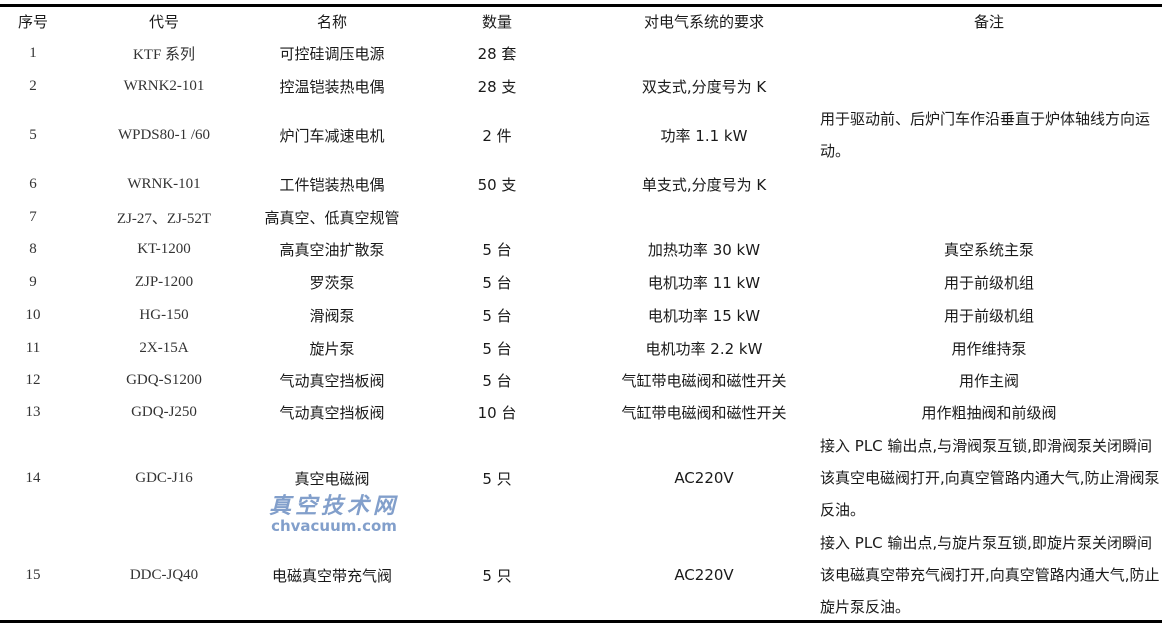  I want to click on cell-no: 5, so click(33, 134).